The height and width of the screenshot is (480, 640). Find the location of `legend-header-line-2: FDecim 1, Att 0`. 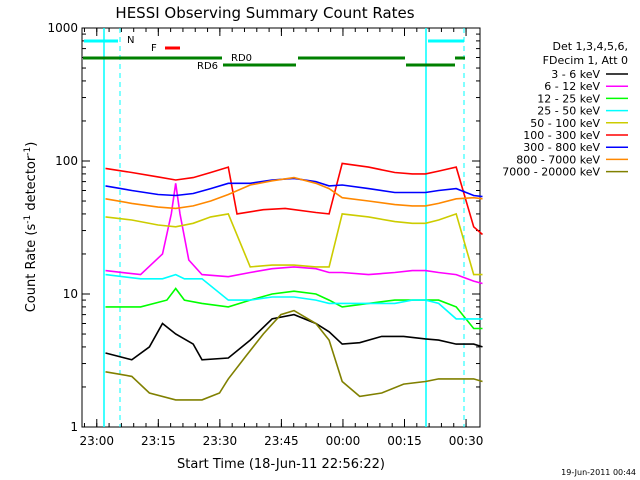

legend-header-line-2: FDecim 1, Att 0 is located at coordinates (585, 60).